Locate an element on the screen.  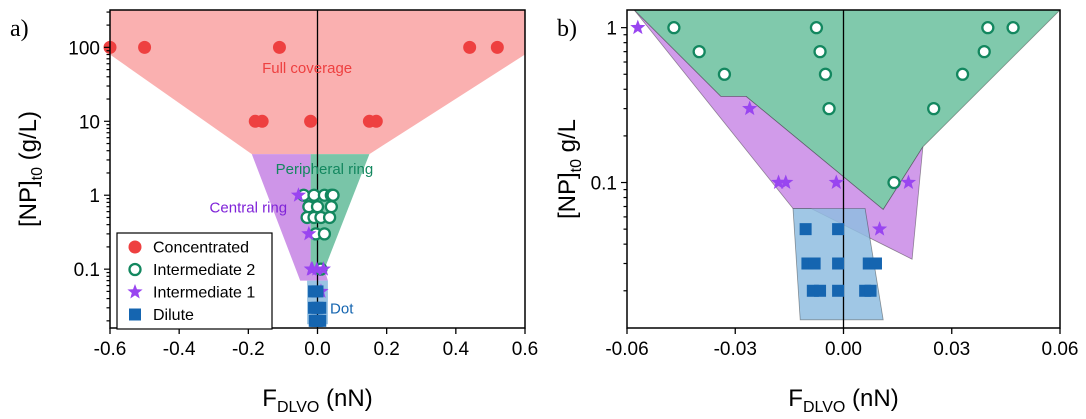
legend-label: Intermediate 1 is located at coordinates (204, 293).